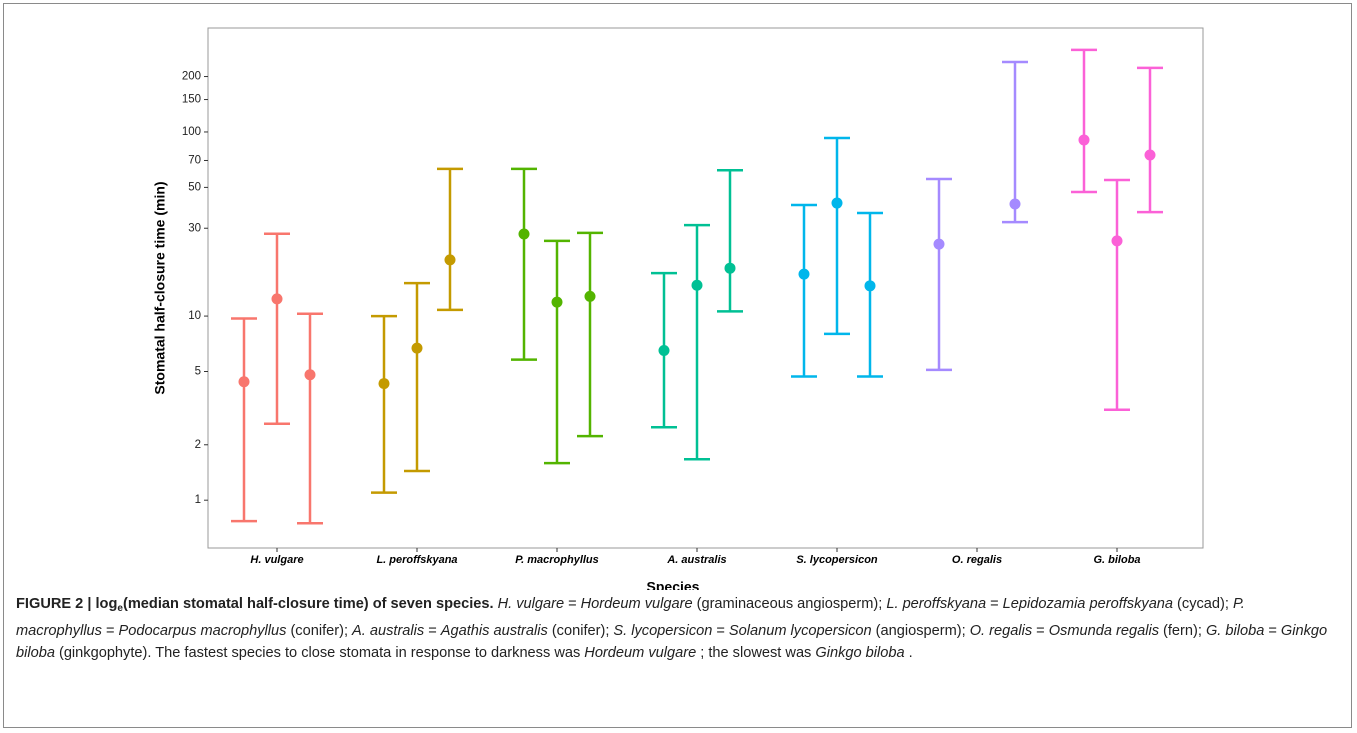  What do you see at coordinates (936, 604) in the screenshot?
I see `caption-run: L. peroffskyana` at bounding box center [936, 604].